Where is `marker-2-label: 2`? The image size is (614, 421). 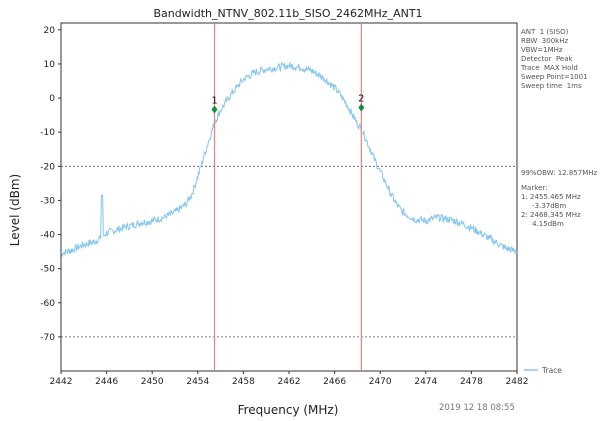 marker-2-label: 2 is located at coordinates (361, 99).